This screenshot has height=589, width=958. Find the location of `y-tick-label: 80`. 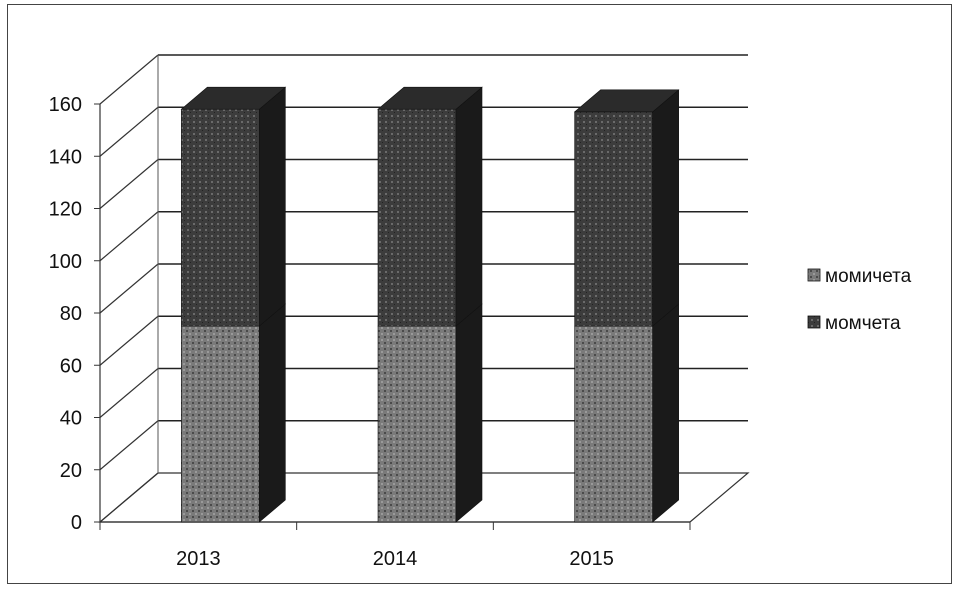

y-tick-label: 80 is located at coordinates (71, 314).